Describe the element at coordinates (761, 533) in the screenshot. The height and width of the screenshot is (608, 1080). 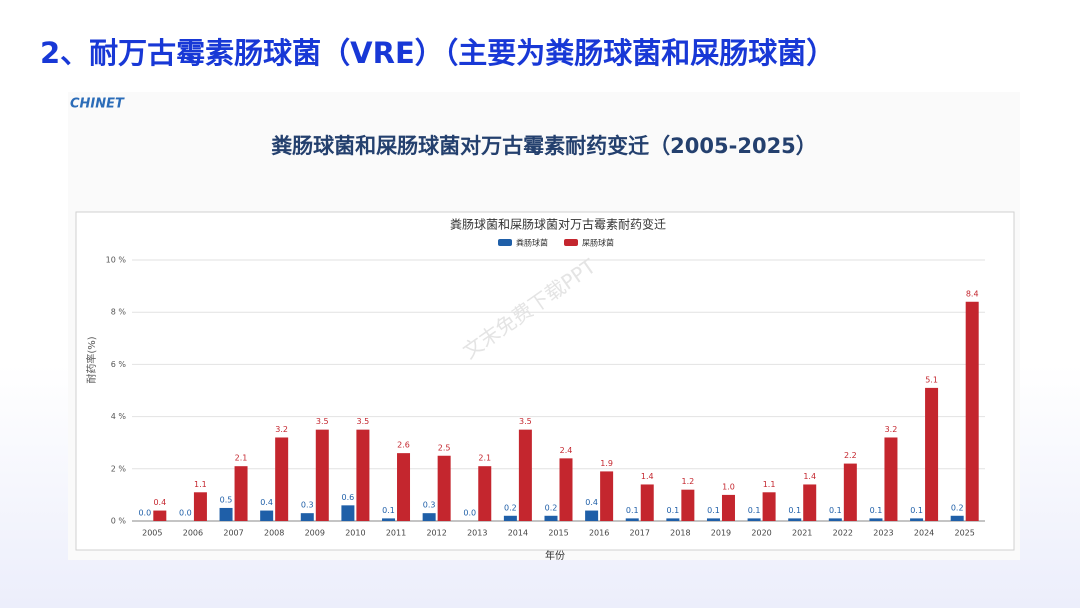
I see `x-tick-label: 2020` at that location.